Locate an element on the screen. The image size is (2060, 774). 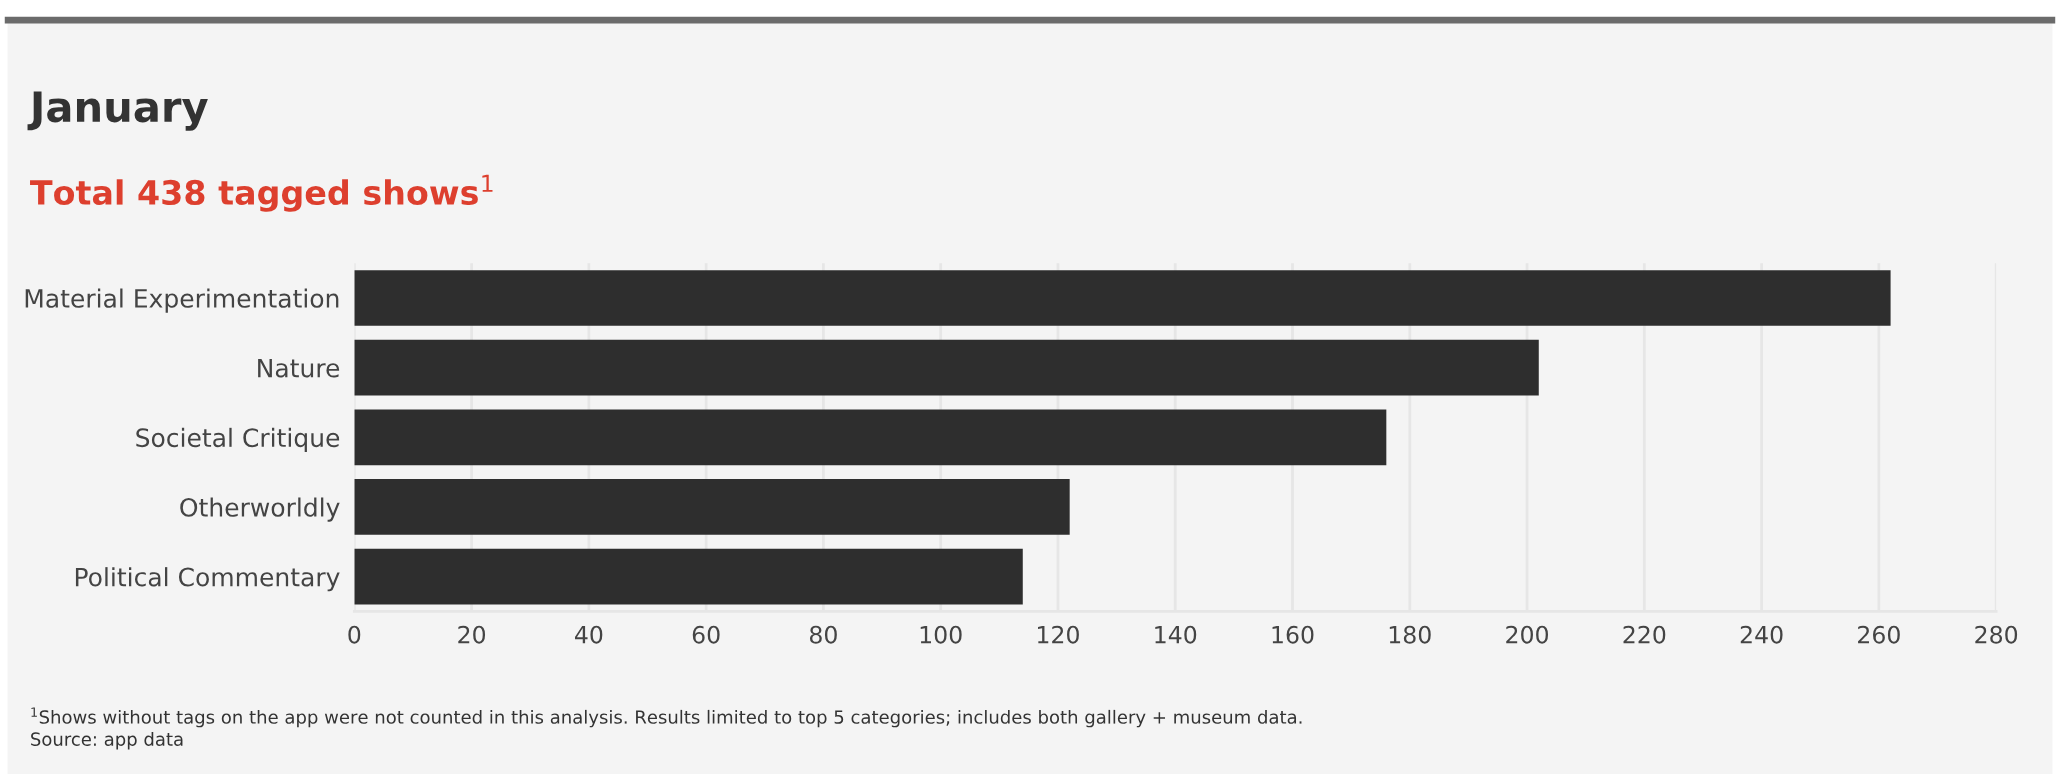
x-tick-label: 40 is located at coordinates (589, 634).